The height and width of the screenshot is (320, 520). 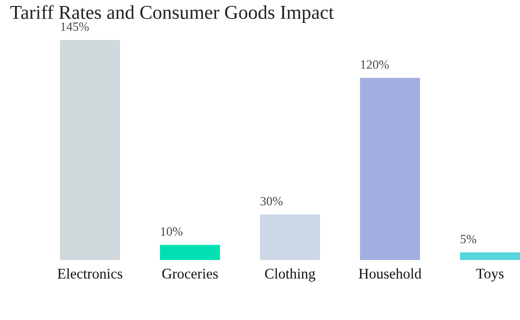 I want to click on data-label: 10%, so click(x=171, y=231).